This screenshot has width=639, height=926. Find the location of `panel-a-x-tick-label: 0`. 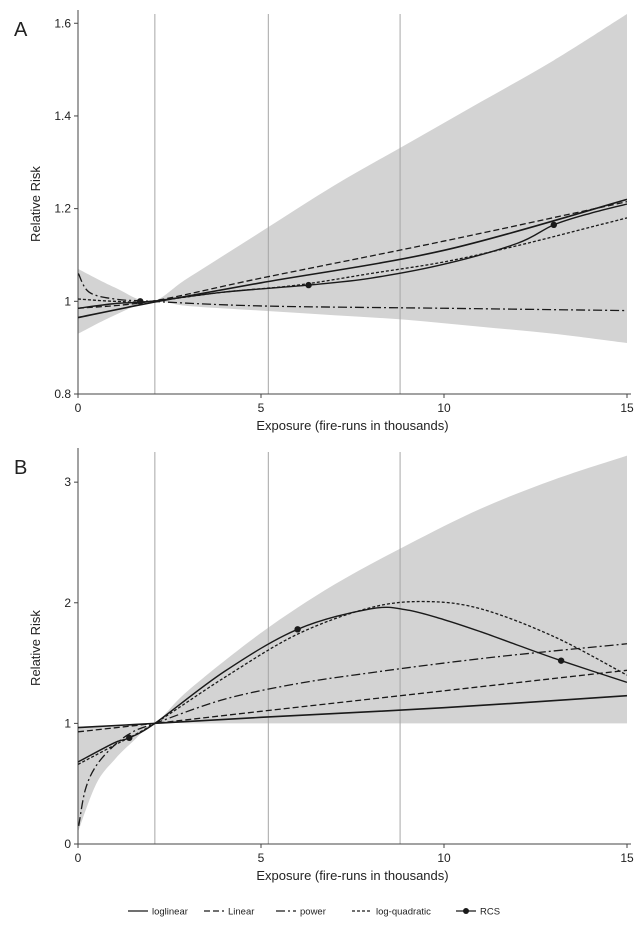

panel-a-x-tick-label: 0 is located at coordinates (78, 408).